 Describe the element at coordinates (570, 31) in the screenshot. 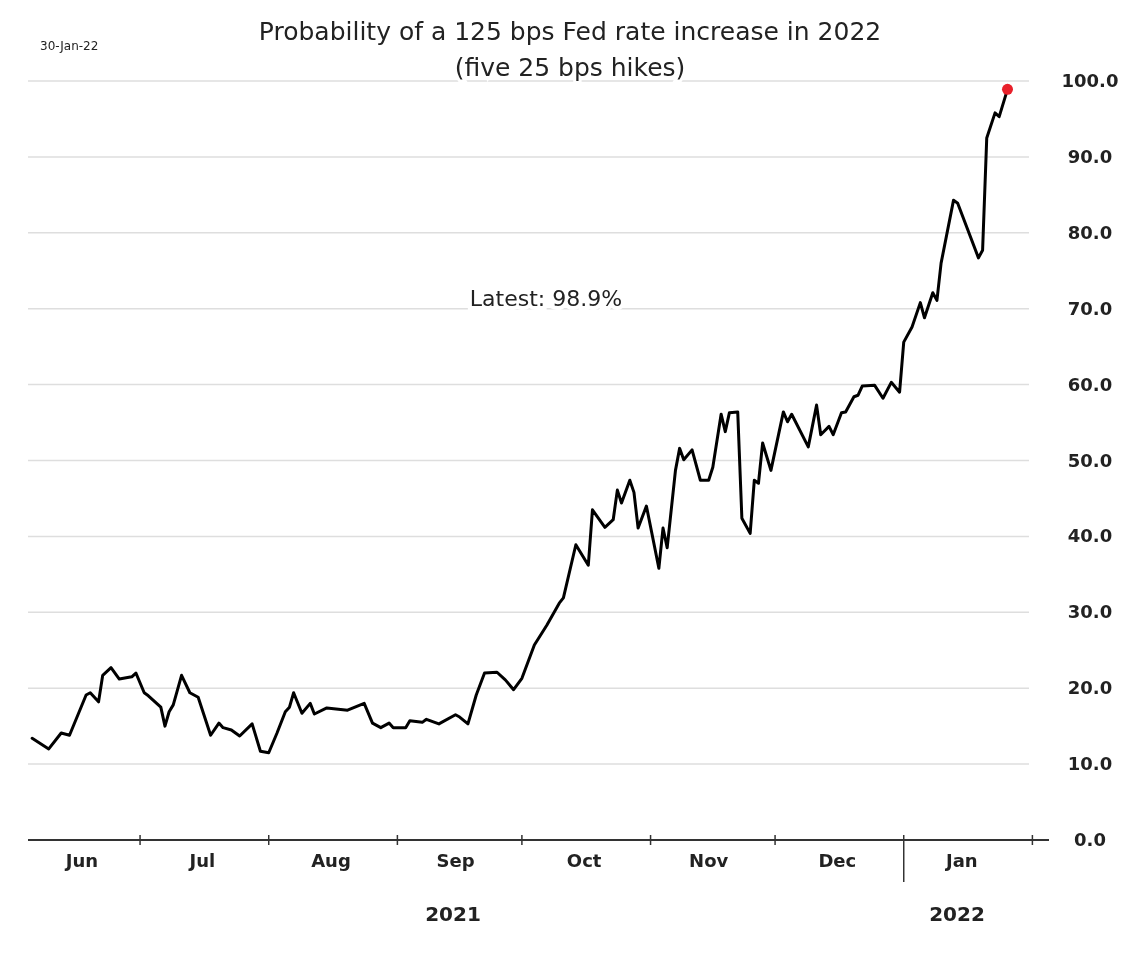

I see `chart-title: Probability of a 125 bps Fed rate increase in 2022` at that location.